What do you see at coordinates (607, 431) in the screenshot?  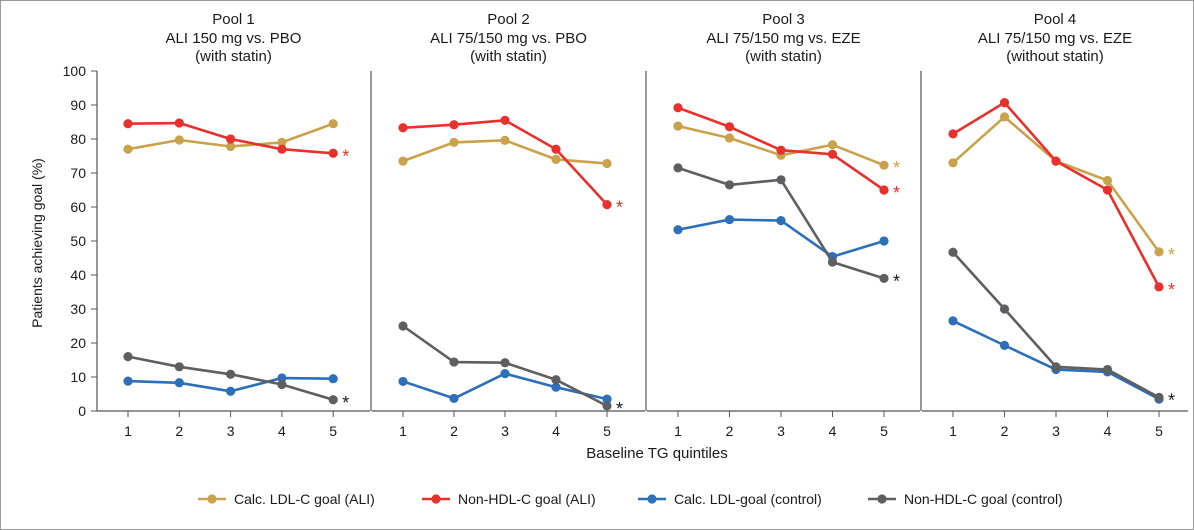 I see `x-tick-label: 5` at bounding box center [607, 431].